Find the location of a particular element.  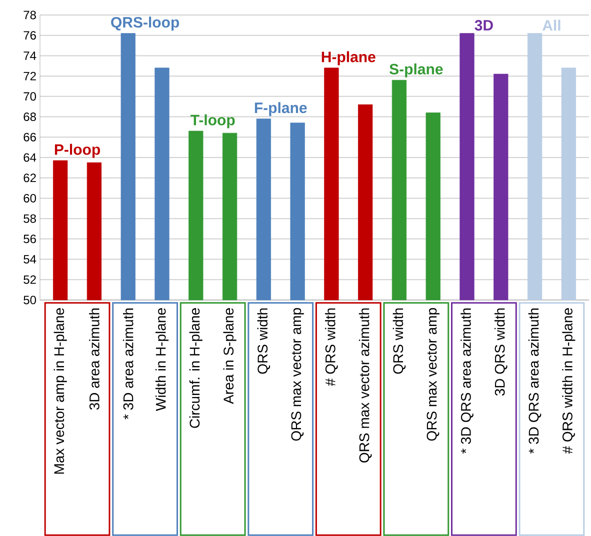

x-tick-label: # QRS width is located at coordinates (331, 347).